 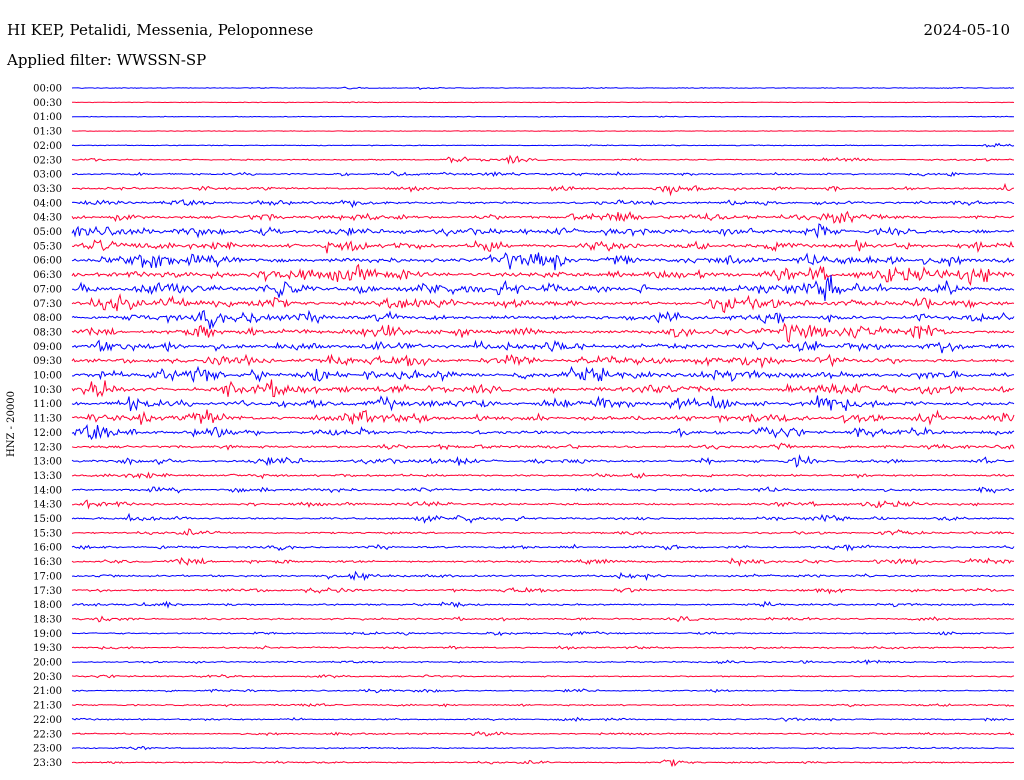 I want to click on row-time-label: 08:30, so click(x=47, y=332).